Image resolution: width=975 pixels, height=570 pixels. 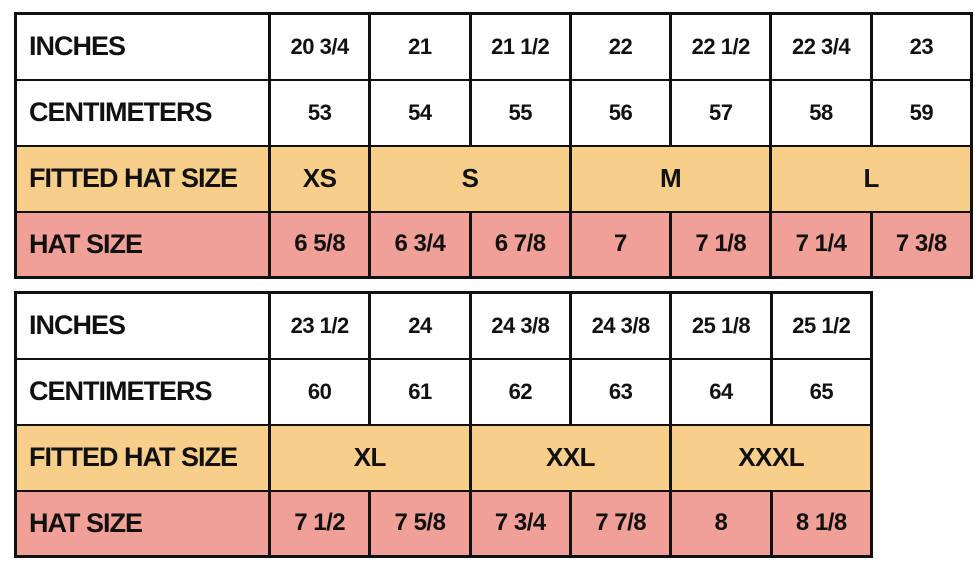 What do you see at coordinates (620, 112) in the screenshot?
I see `cell: 56` at bounding box center [620, 112].